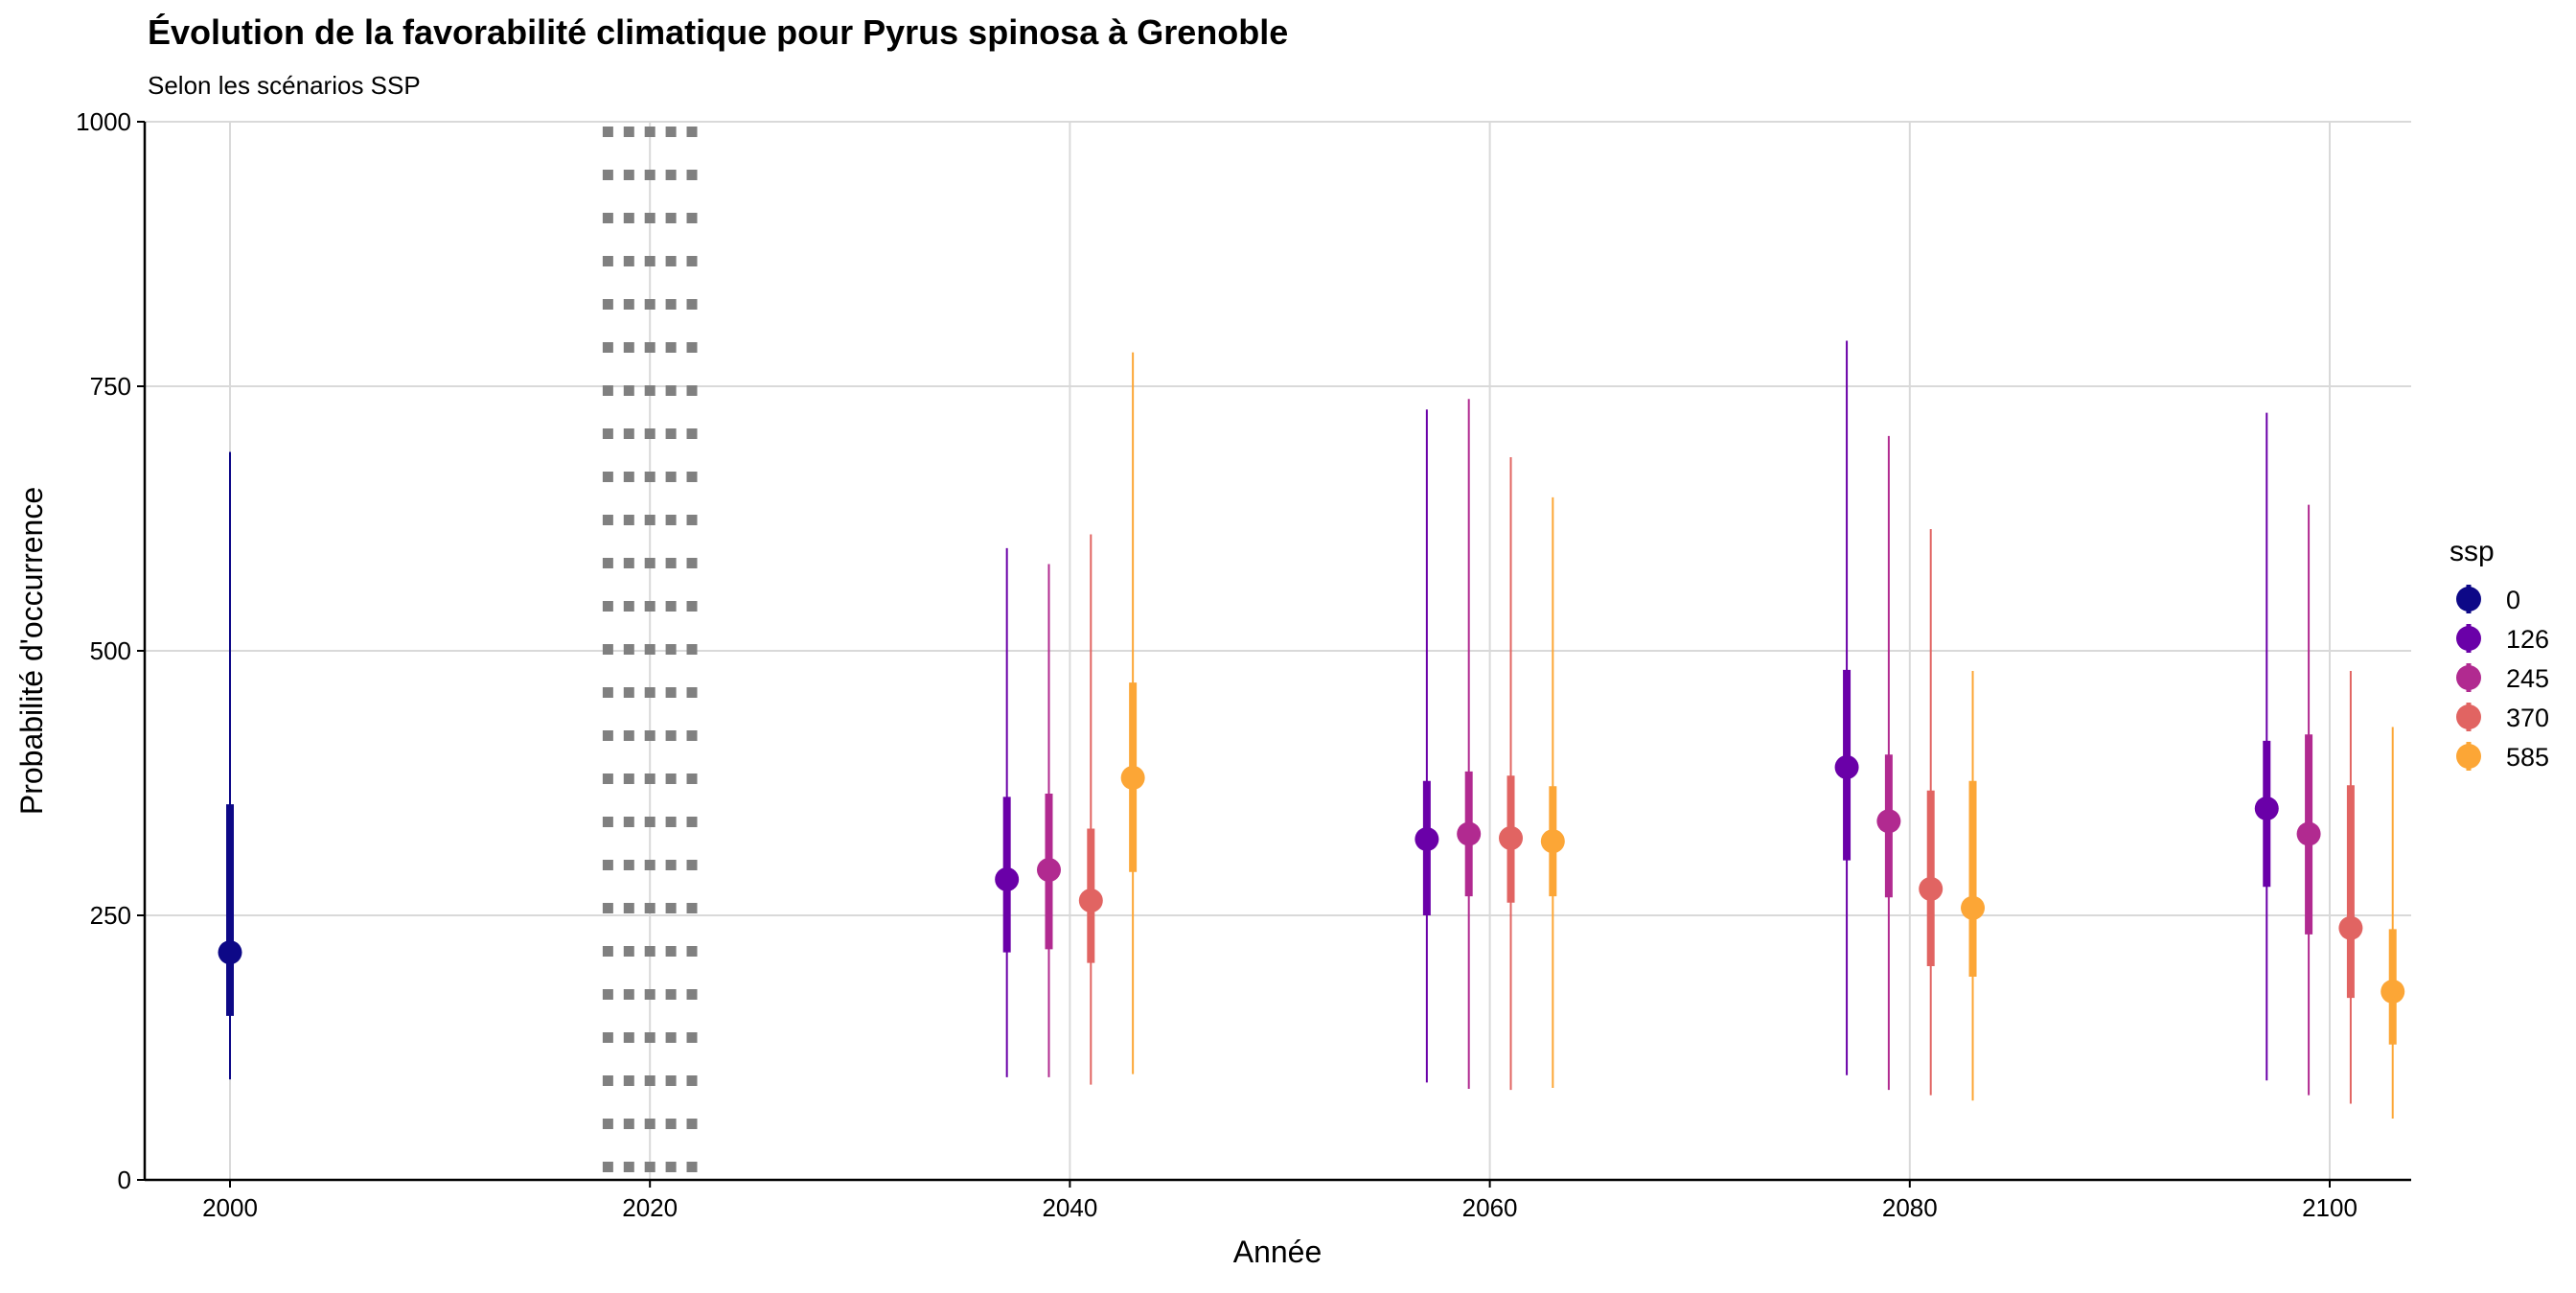 The image size is (2576, 1293). Describe the element at coordinates (110, 386) in the screenshot. I see `y-tick-label: 750` at that location.